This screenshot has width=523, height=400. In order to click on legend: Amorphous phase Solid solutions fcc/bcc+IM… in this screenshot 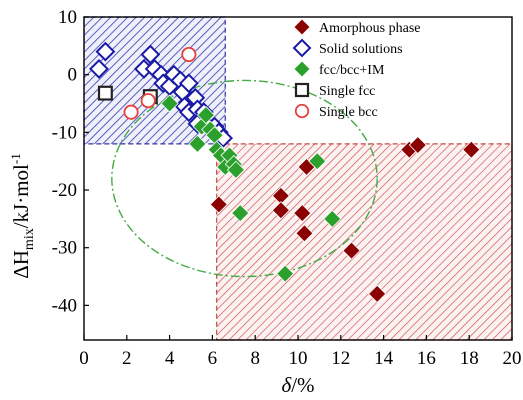, I will do `click(356, 69)`.